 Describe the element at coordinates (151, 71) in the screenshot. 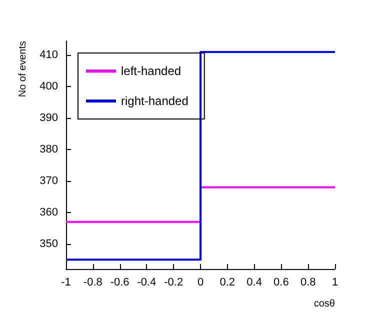

I see `legend-label: left-handed` at that location.